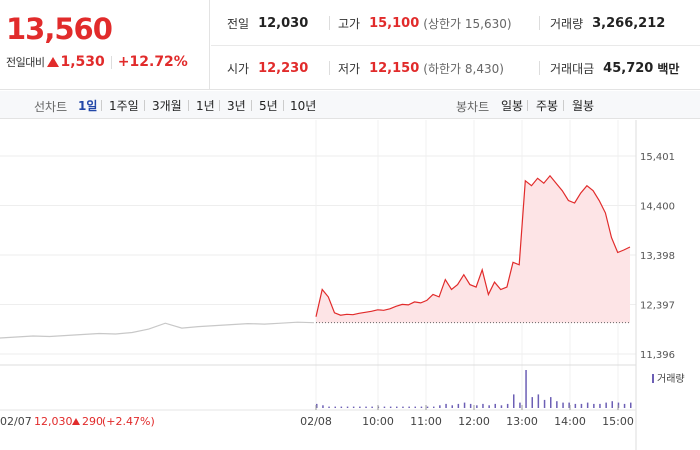 This screenshot has width=700, height=450. I want to click on high-cell: 고가 15,100 (상한가 15,630), so click(425, 23).